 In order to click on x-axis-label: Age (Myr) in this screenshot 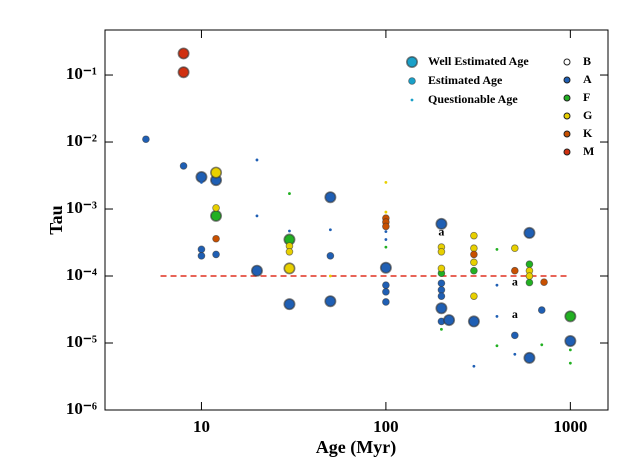, I will do `click(356, 447)`.